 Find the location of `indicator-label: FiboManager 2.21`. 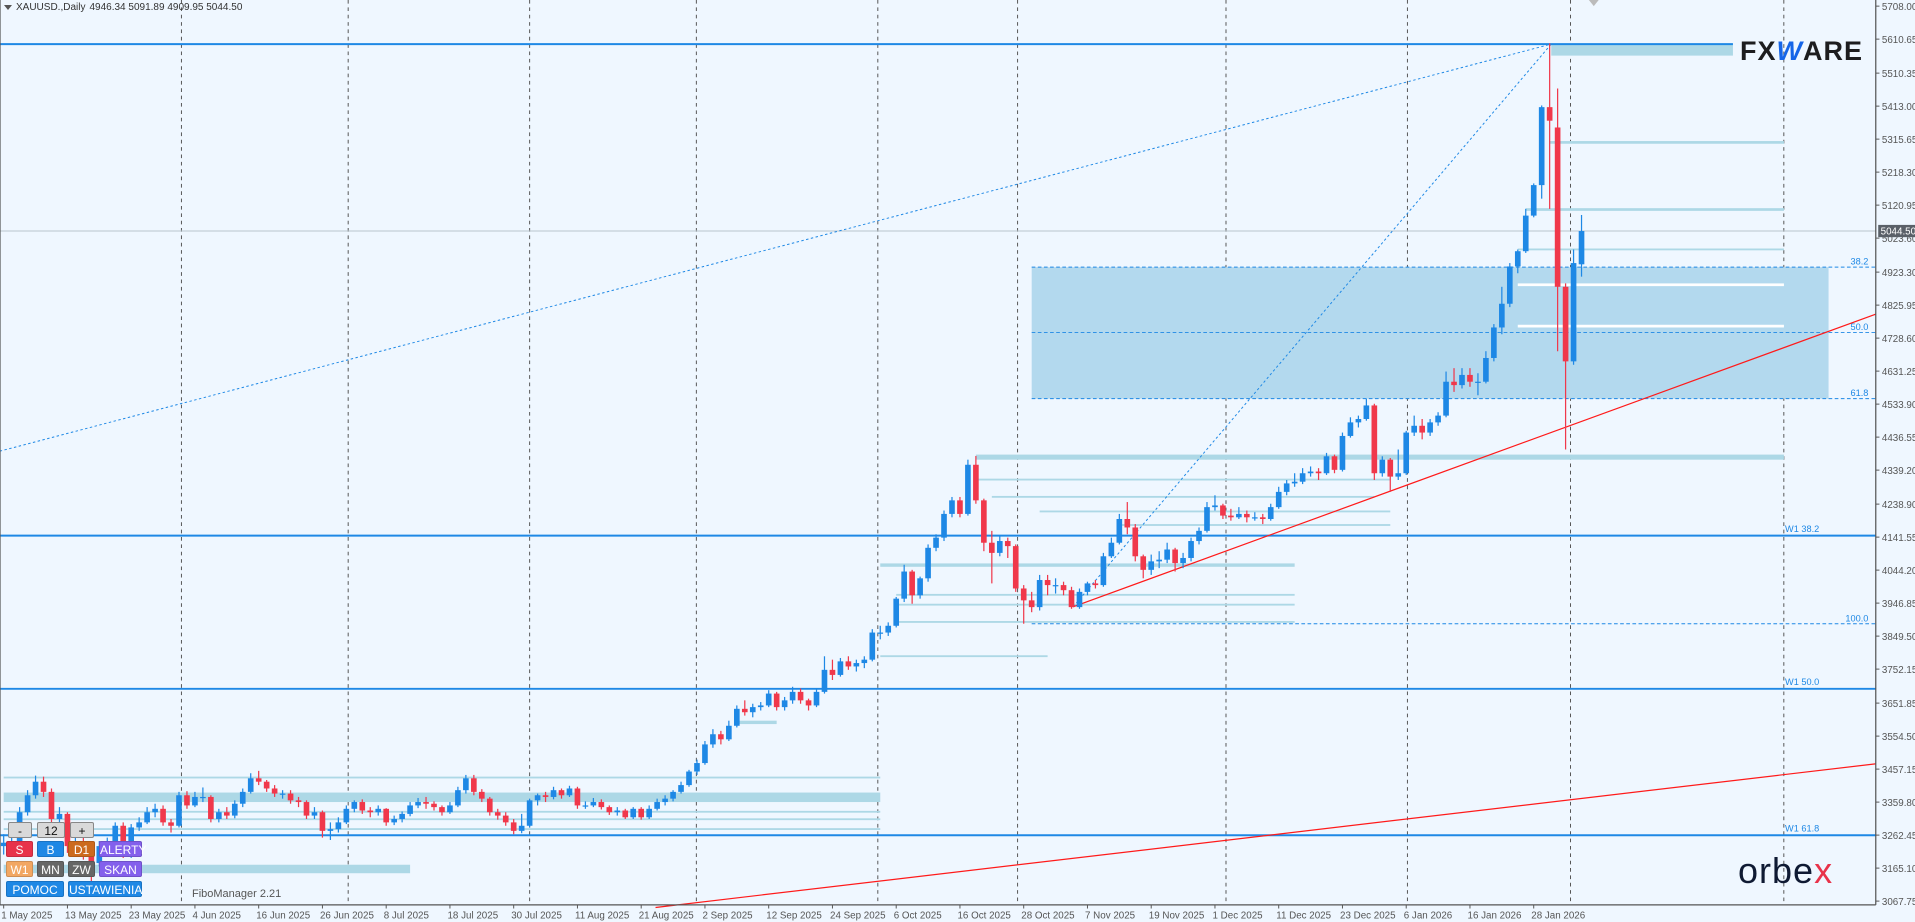

indicator-label: FiboManager 2.21 is located at coordinates (237, 894).